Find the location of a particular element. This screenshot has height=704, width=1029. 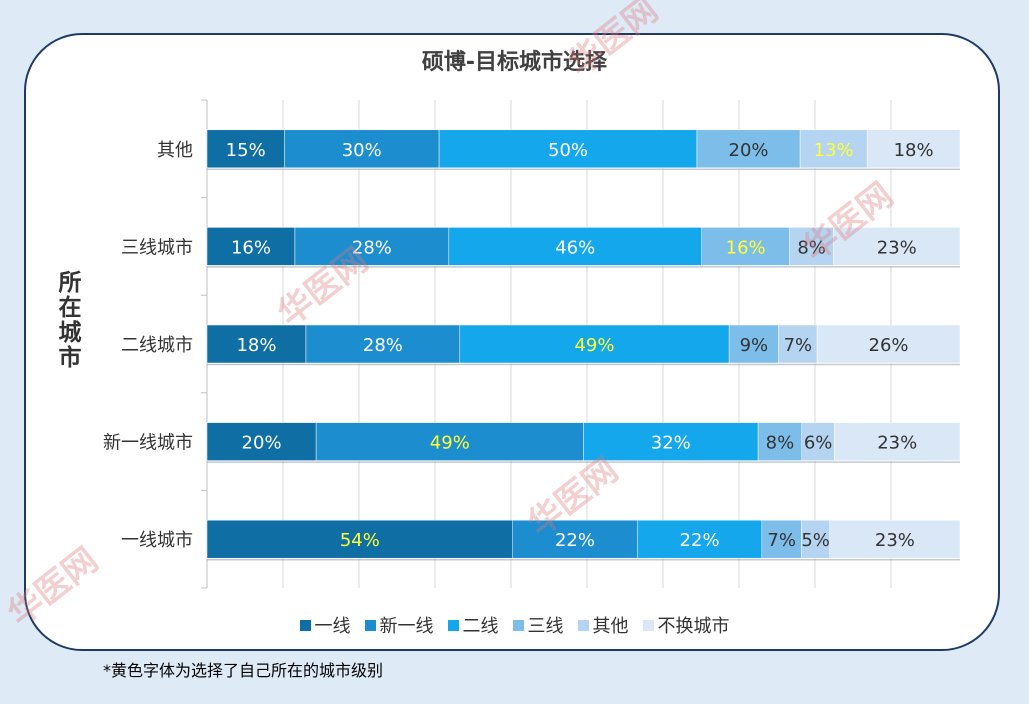

legend-label: 新一线 is located at coordinates (406, 626).